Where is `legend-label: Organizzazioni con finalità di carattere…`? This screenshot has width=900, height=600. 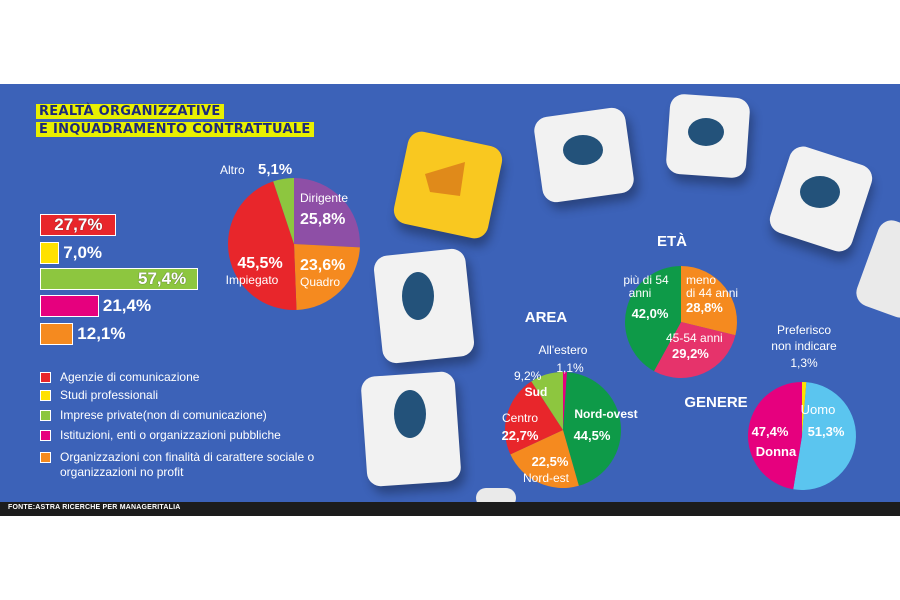 legend-label: Organizzazioni con finalità di carattere… is located at coordinates (187, 464).